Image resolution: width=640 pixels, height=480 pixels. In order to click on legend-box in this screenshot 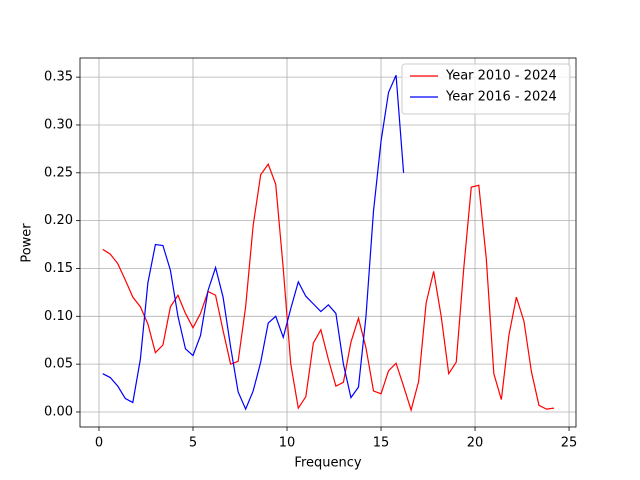, I will do `click(486, 89)`.